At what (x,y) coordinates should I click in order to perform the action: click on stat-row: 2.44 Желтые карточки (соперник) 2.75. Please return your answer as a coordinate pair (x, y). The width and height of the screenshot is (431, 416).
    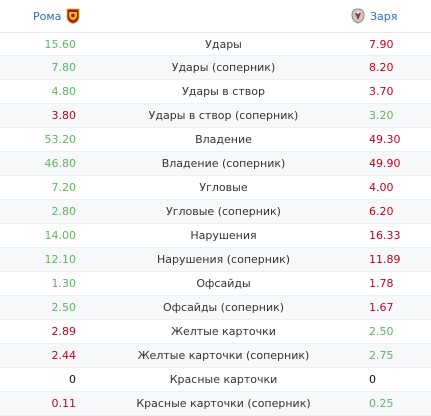
    Looking at the image, I should click on (215, 356).